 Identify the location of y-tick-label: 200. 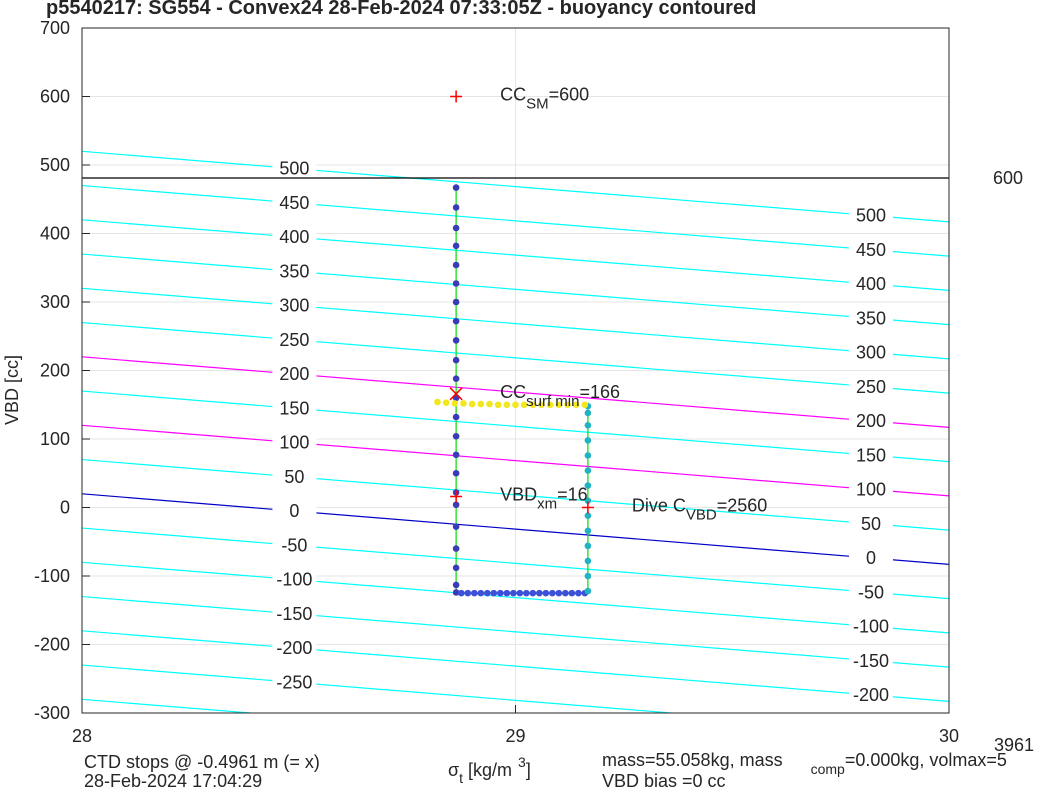
(55, 371).